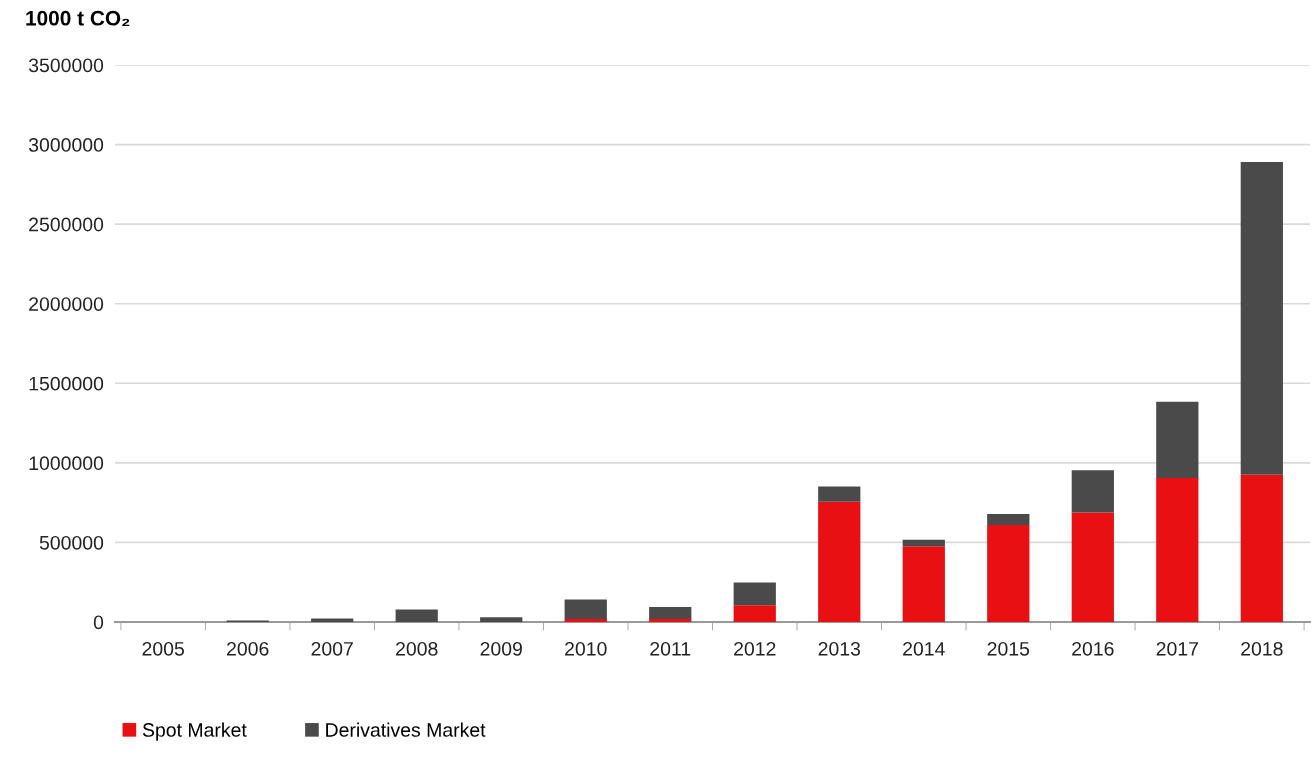  What do you see at coordinates (586, 648) in the screenshot?
I see `x-tick-label: 2010` at bounding box center [586, 648].